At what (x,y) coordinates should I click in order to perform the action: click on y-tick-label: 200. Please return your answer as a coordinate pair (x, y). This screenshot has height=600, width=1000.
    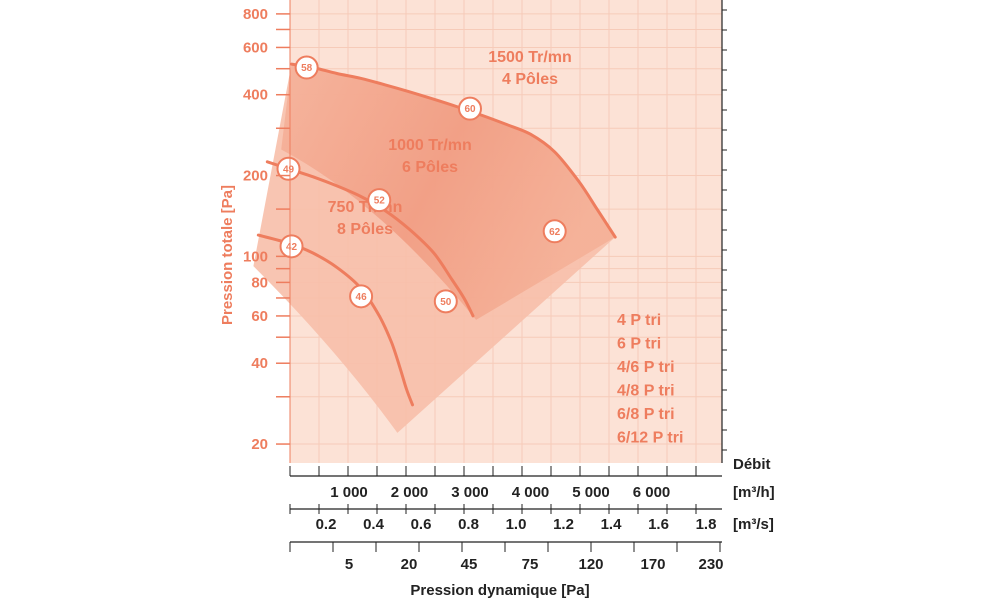
    Looking at the image, I should click on (255, 176).